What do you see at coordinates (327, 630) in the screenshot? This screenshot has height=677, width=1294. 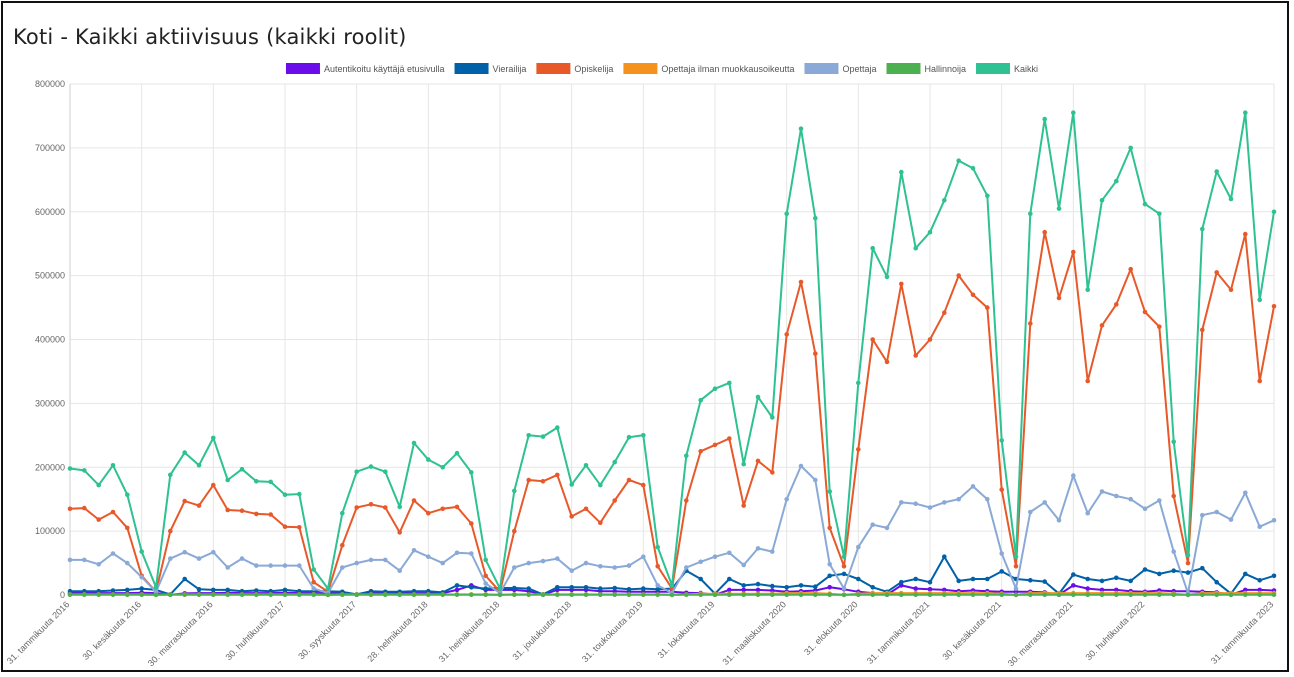 I see `x-tick-label: 30. syyskuuta 2017` at bounding box center [327, 630].